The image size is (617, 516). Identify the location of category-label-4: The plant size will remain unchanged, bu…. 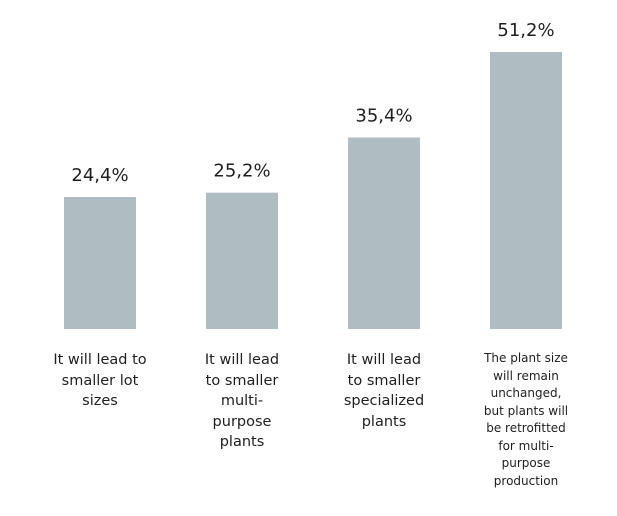
(526, 419).